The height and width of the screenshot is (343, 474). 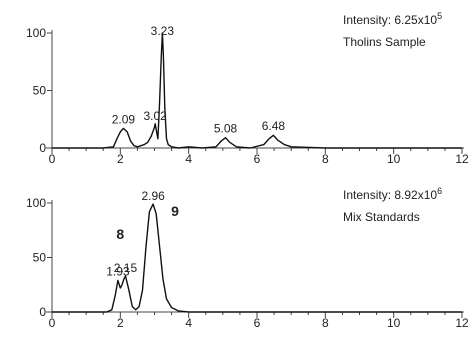 I want to click on peak-label: 5.08, so click(x=226, y=129).